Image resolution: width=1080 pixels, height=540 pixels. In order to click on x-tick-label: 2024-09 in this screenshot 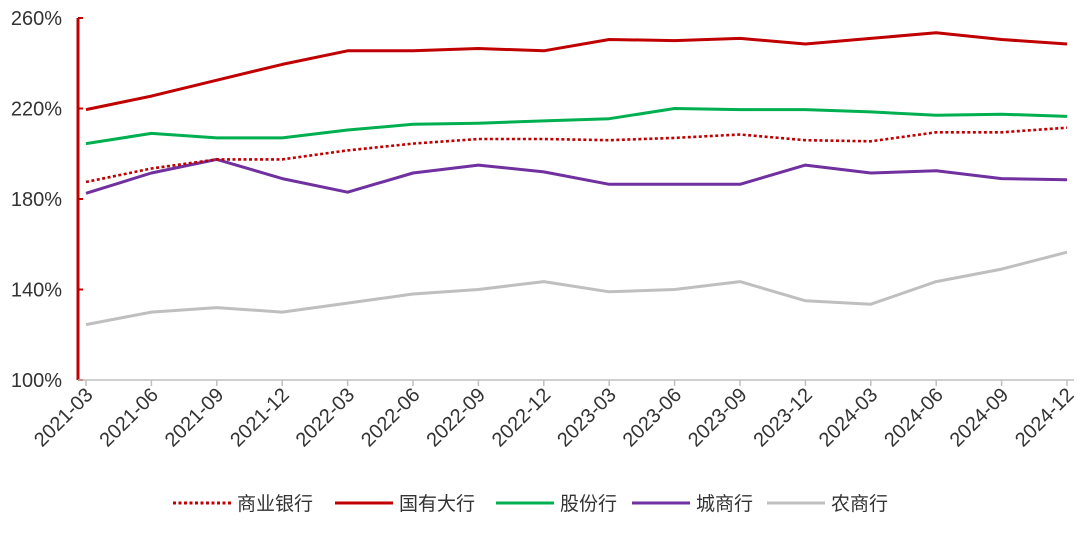, I will do `click(979, 417)`.